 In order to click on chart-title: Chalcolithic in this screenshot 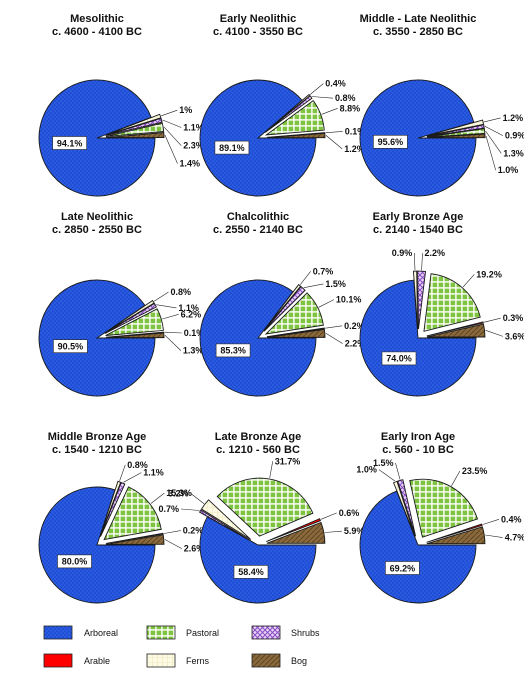, I will do `click(258, 217)`.